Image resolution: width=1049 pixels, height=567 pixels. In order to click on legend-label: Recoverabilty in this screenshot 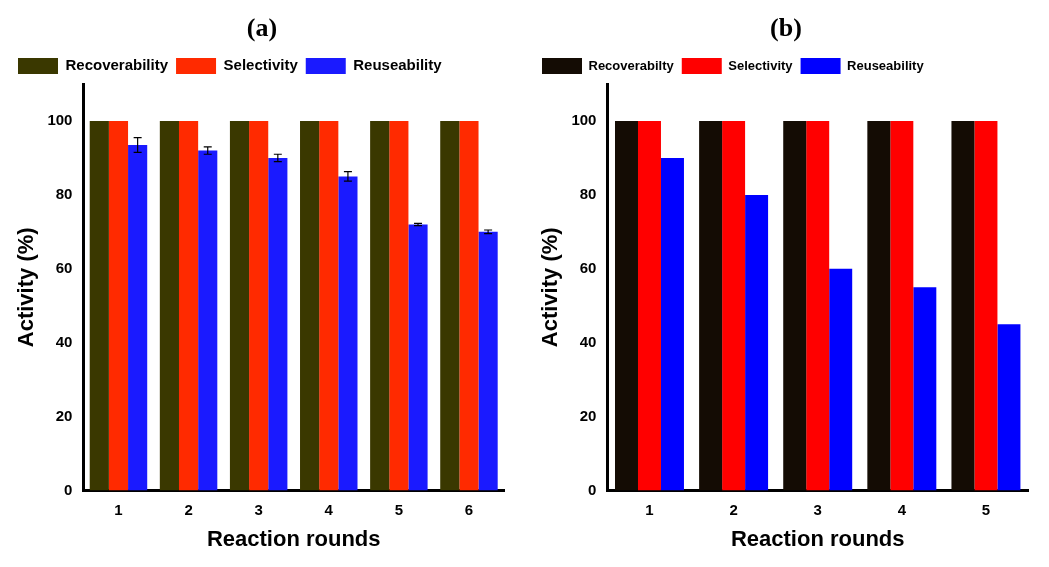, I will do `click(631, 65)`.